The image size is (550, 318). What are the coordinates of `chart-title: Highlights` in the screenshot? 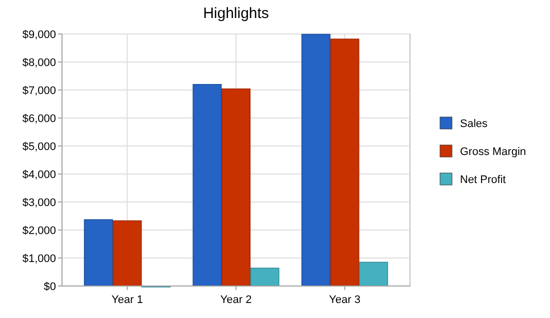 It's located at (236, 13).